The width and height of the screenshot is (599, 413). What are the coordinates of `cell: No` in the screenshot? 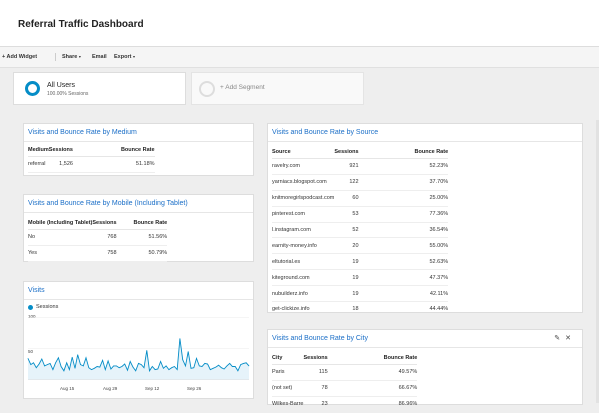 It's located at (60, 237).